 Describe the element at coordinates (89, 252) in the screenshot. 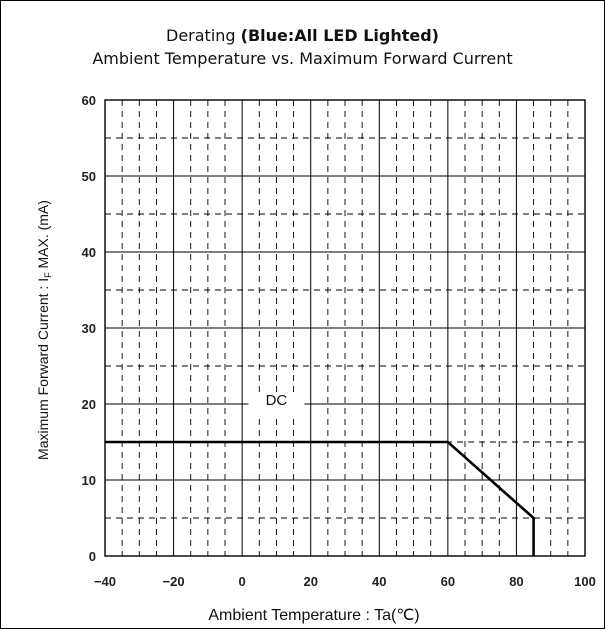

I see `y-tick-label: 40` at that location.